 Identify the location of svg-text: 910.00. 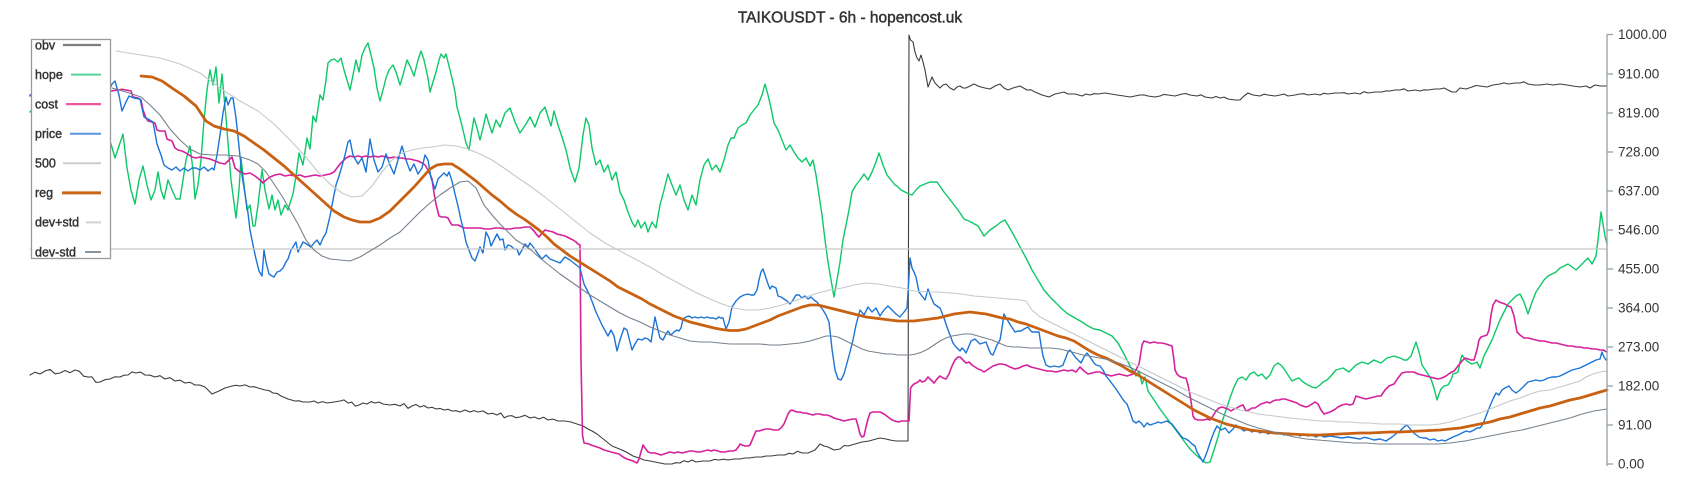
(1638, 74).